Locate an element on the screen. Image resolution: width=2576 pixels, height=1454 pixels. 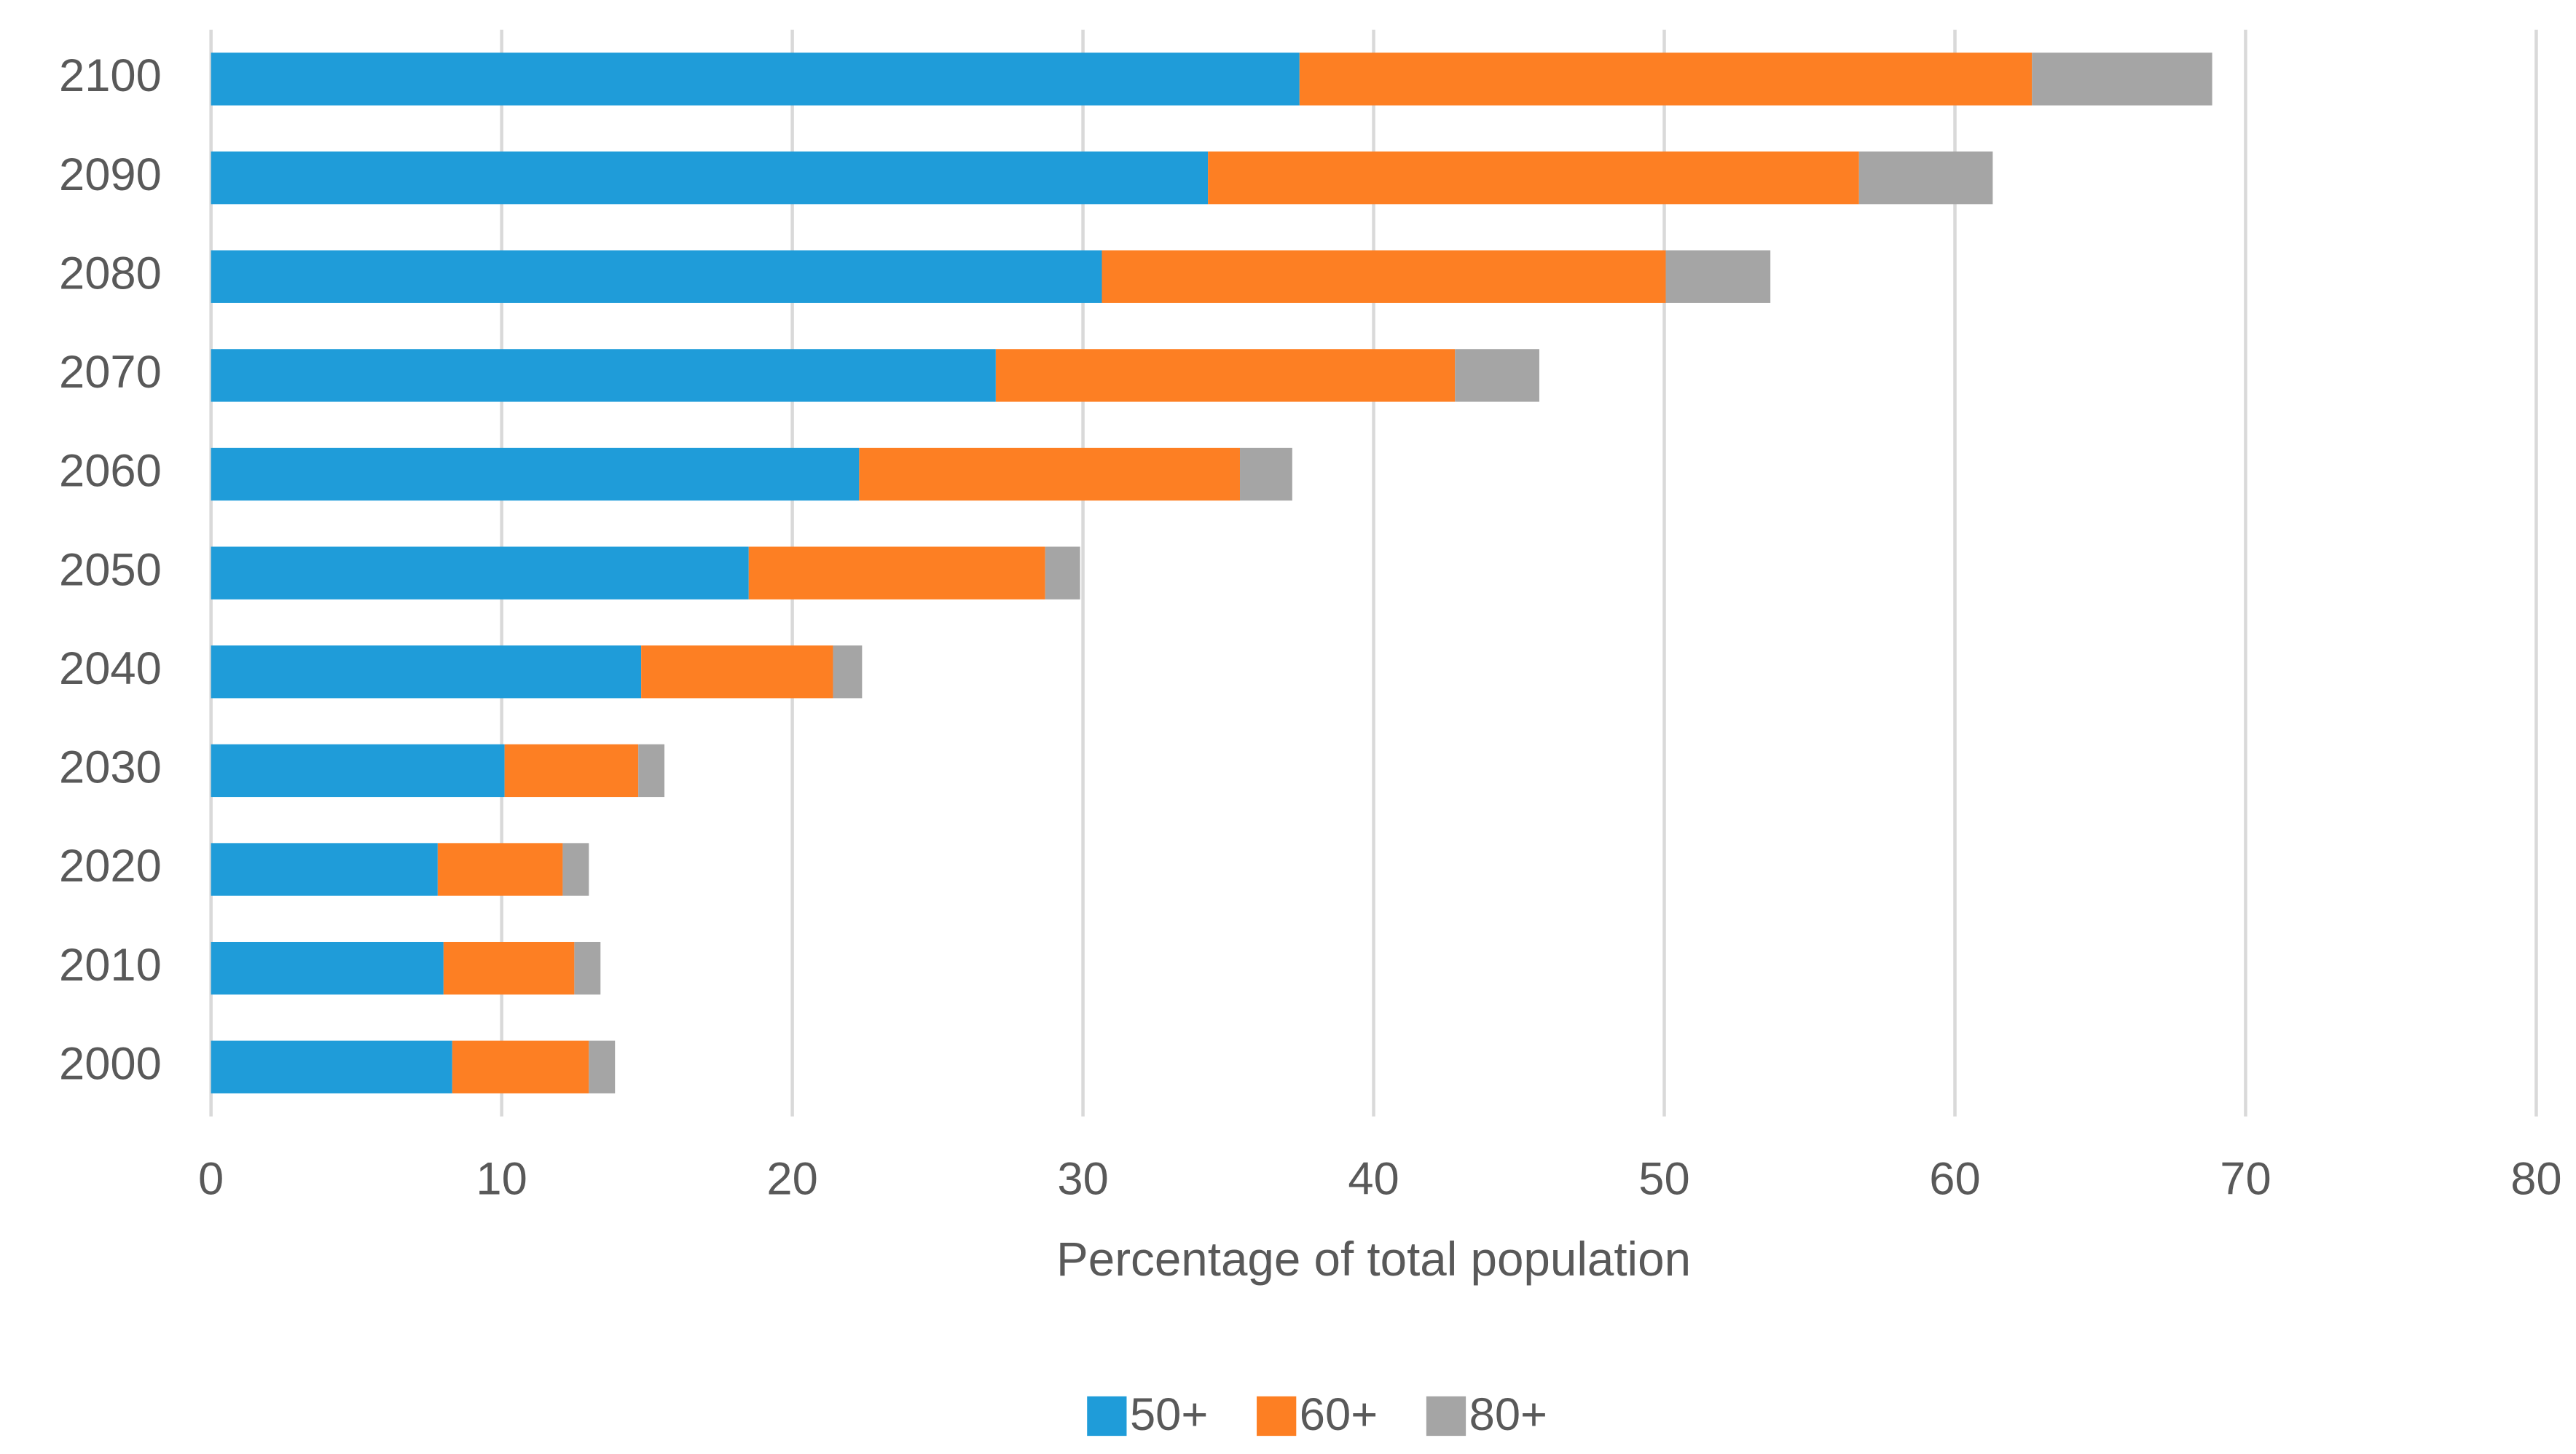
y-tick-label: 2100 is located at coordinates (110, 75).